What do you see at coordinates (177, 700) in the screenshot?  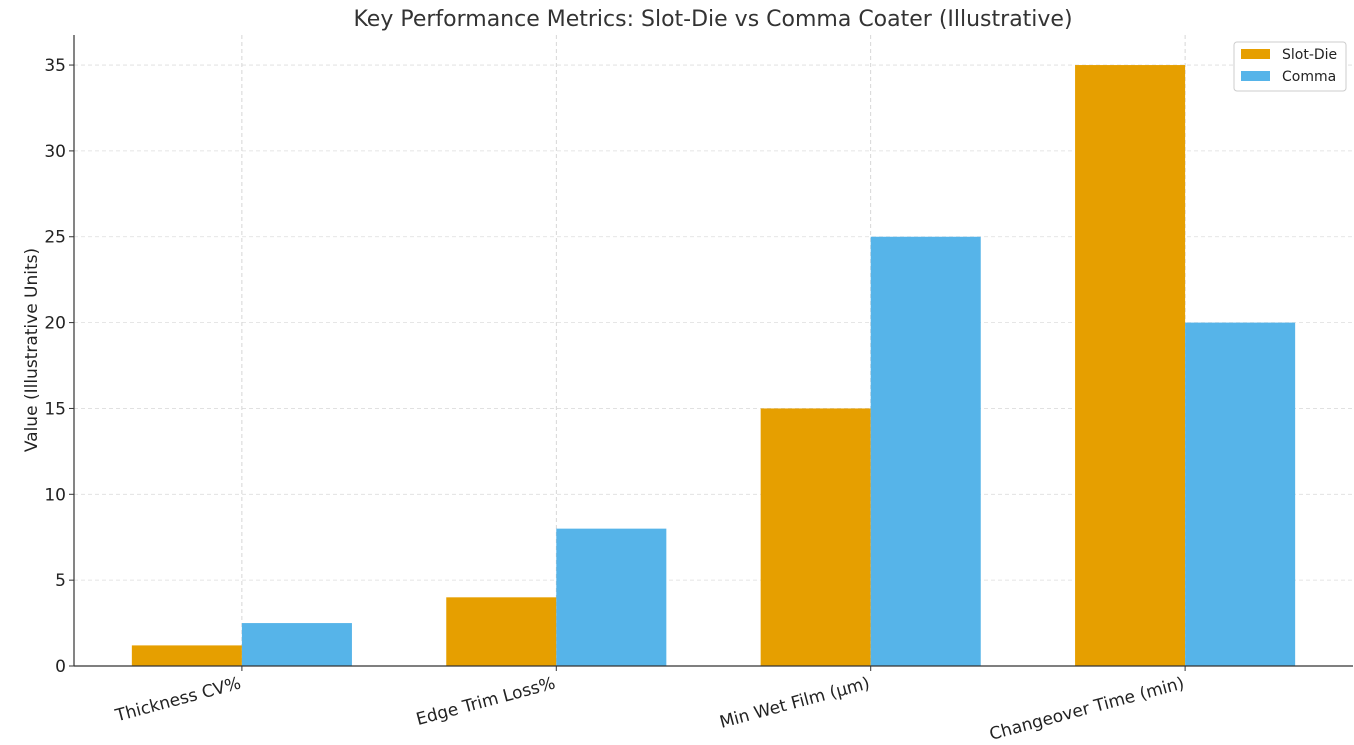 I see `x-tick-label: Thickness CV%` at bounding box center [177, 700].